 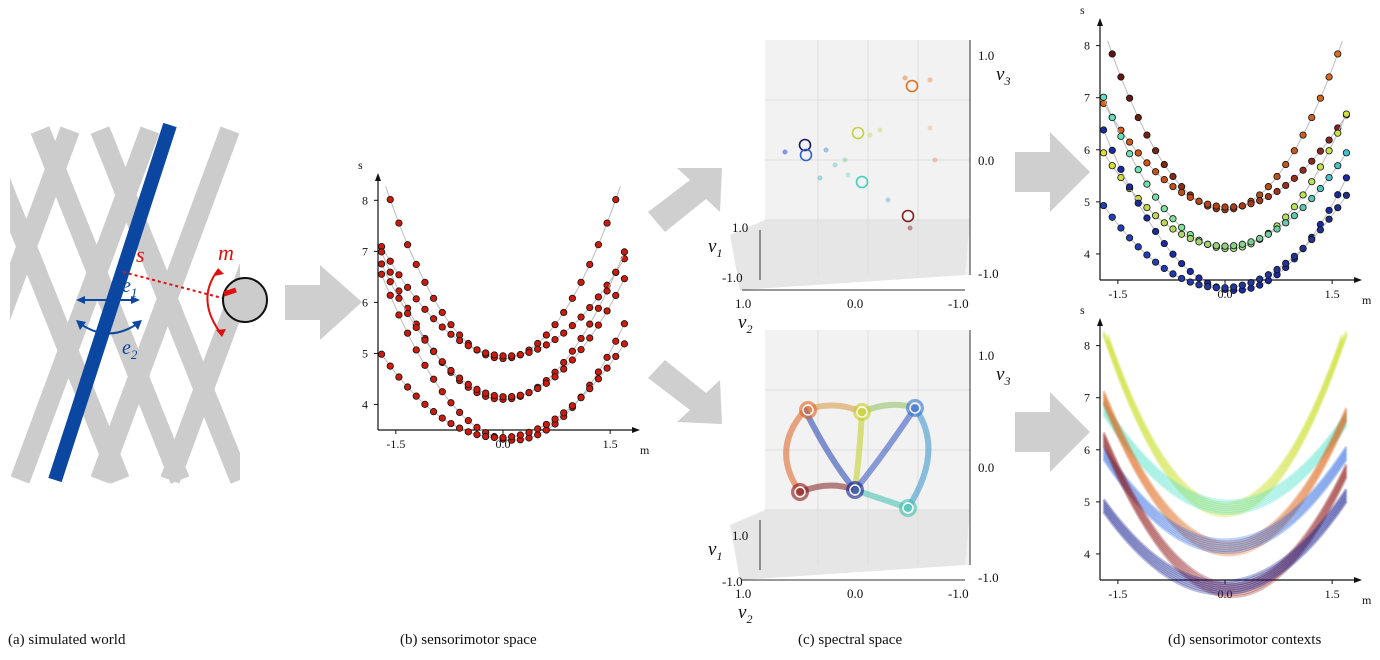 What do you see at coordinates (715, 551) in the screenshot?
I see `v1-label-bot: v1` at bounding box center [715, 551].